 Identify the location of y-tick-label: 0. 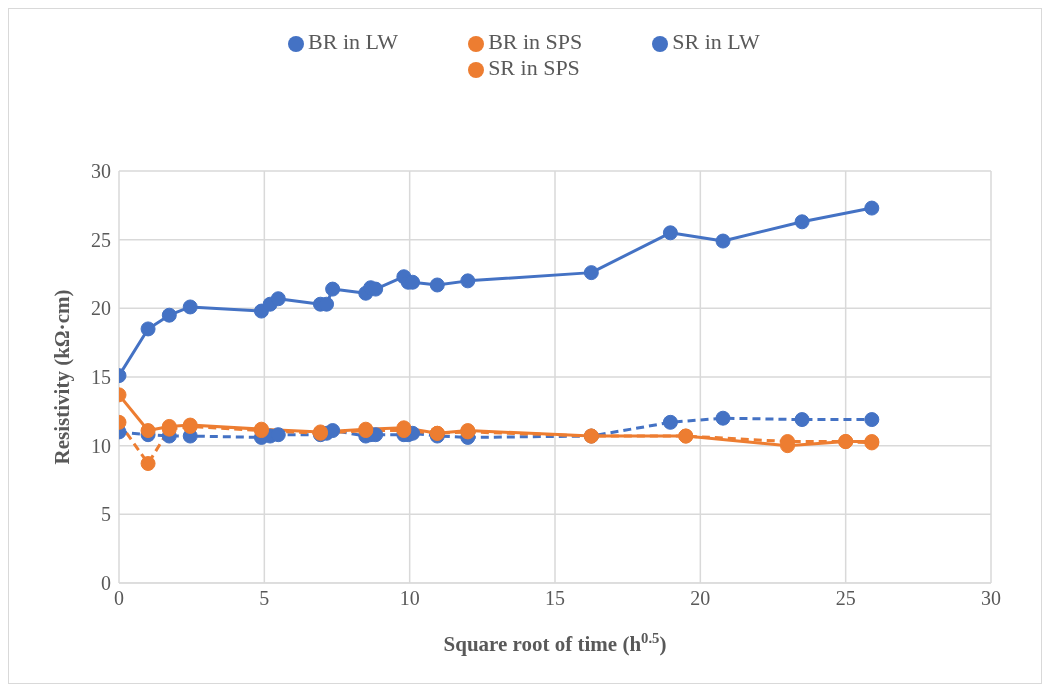
(106, 583).